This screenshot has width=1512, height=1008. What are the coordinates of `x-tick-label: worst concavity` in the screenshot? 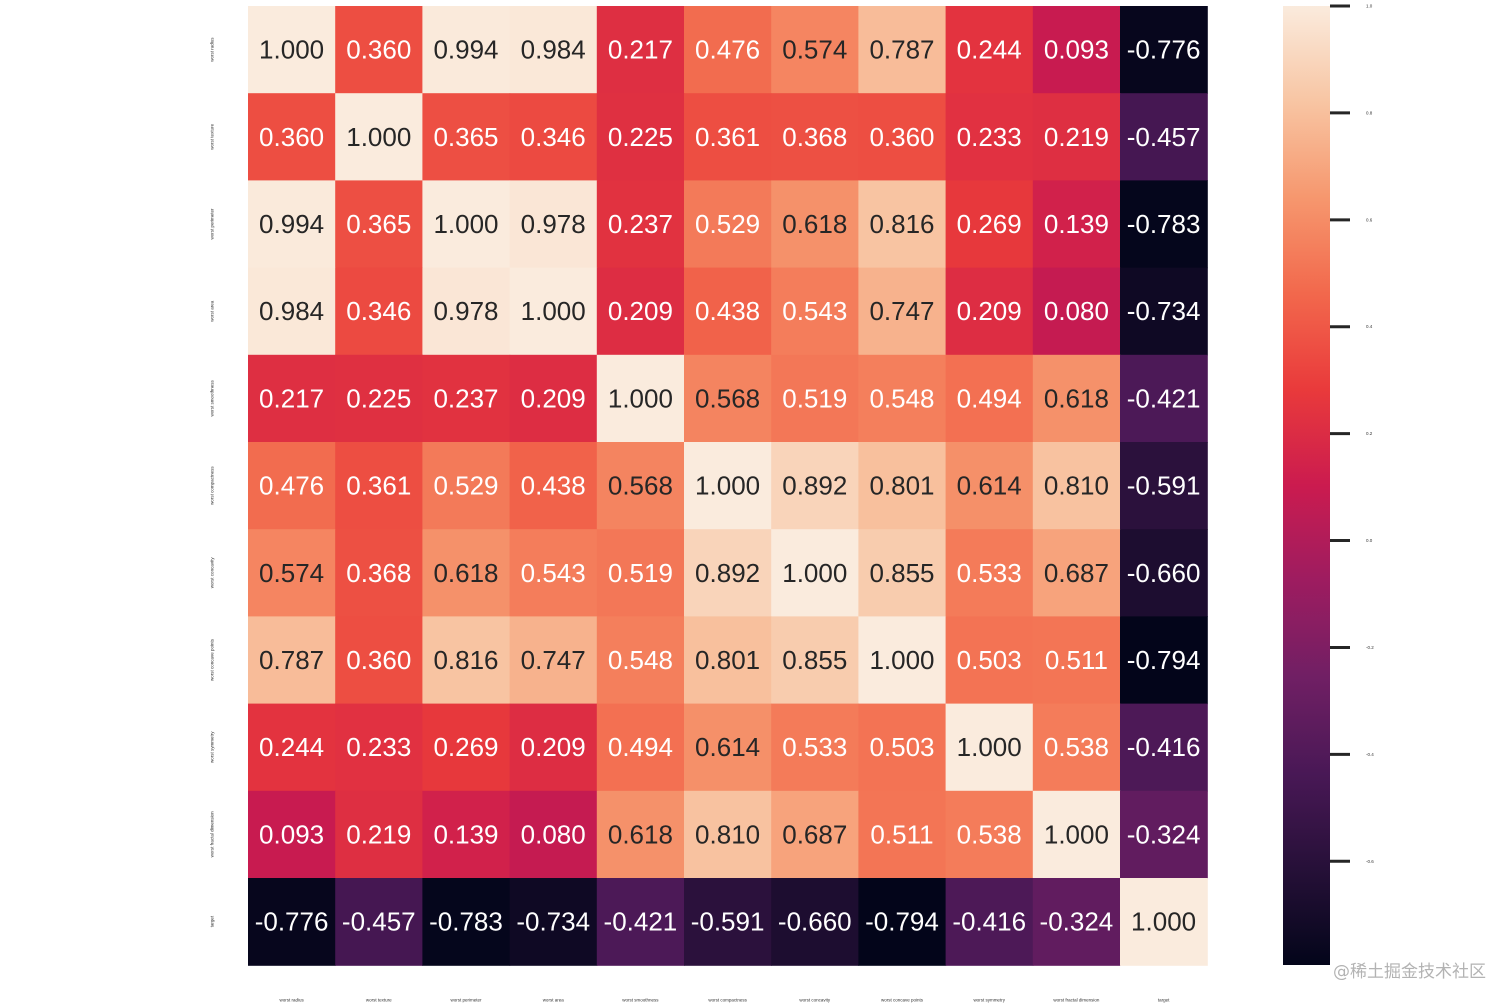 It's located at (815, 1000).